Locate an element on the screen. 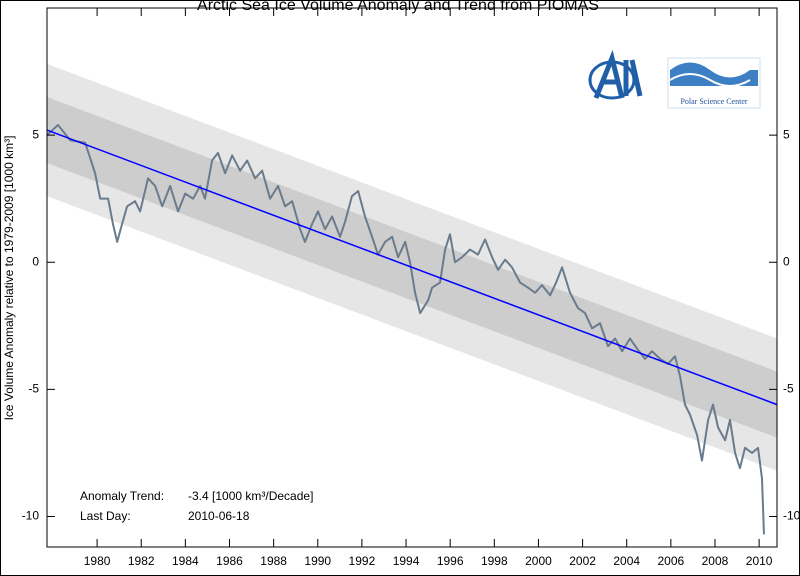  x-tick-label: 2000 is located at coordinates (538, 561).